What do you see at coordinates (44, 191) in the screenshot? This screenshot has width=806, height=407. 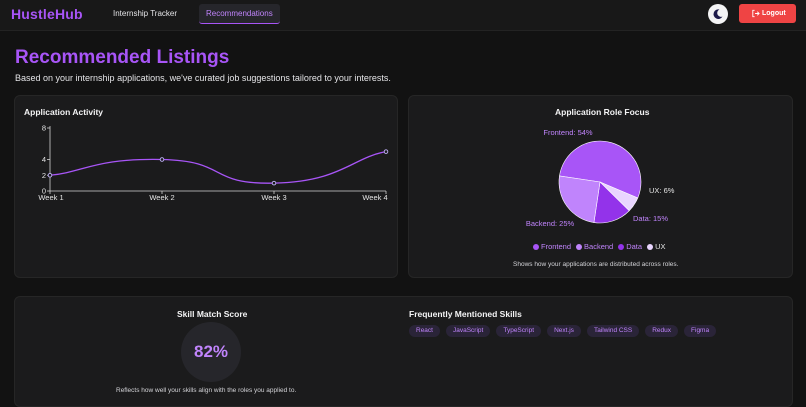 I see `y-tick-label: 0` at bounding box center [44, 191].